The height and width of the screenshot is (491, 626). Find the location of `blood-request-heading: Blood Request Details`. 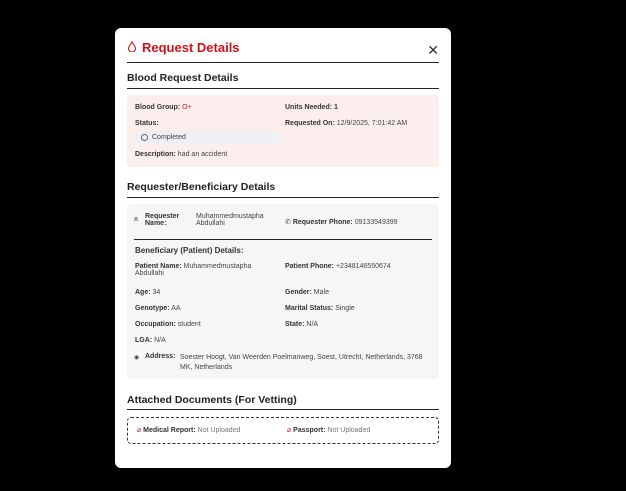

blood-request-heading: Blood Request Details is located at coordinates (183, 78).